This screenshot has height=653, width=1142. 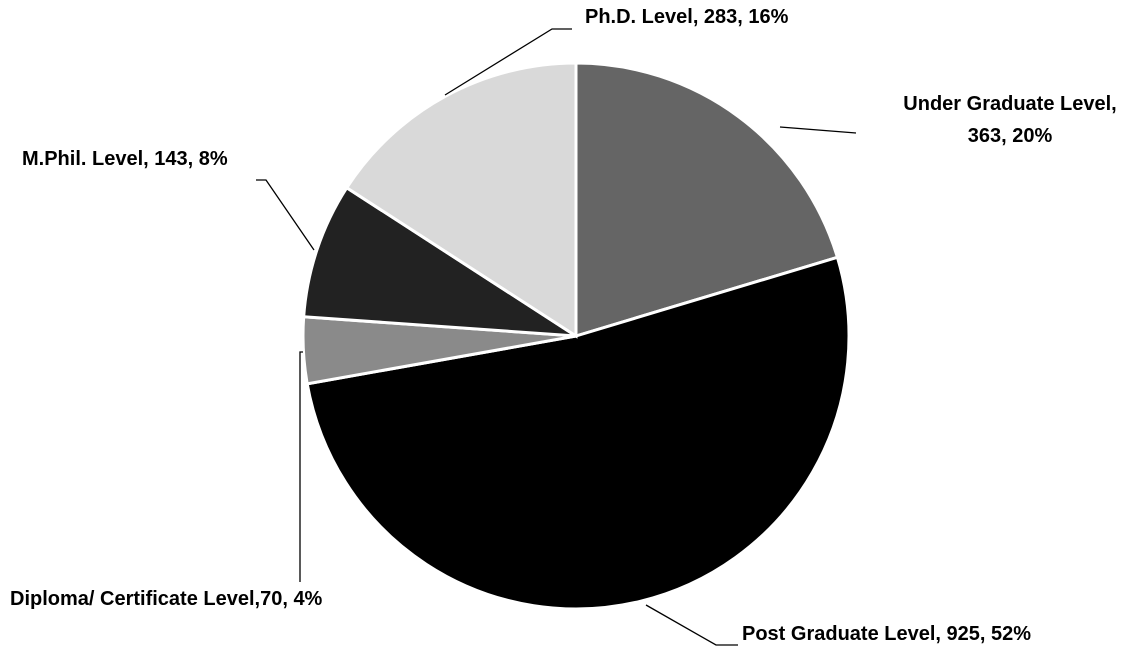 I want to click on data-label: Ph.D. Level, 283, 16%, so click(x=687, y=17).